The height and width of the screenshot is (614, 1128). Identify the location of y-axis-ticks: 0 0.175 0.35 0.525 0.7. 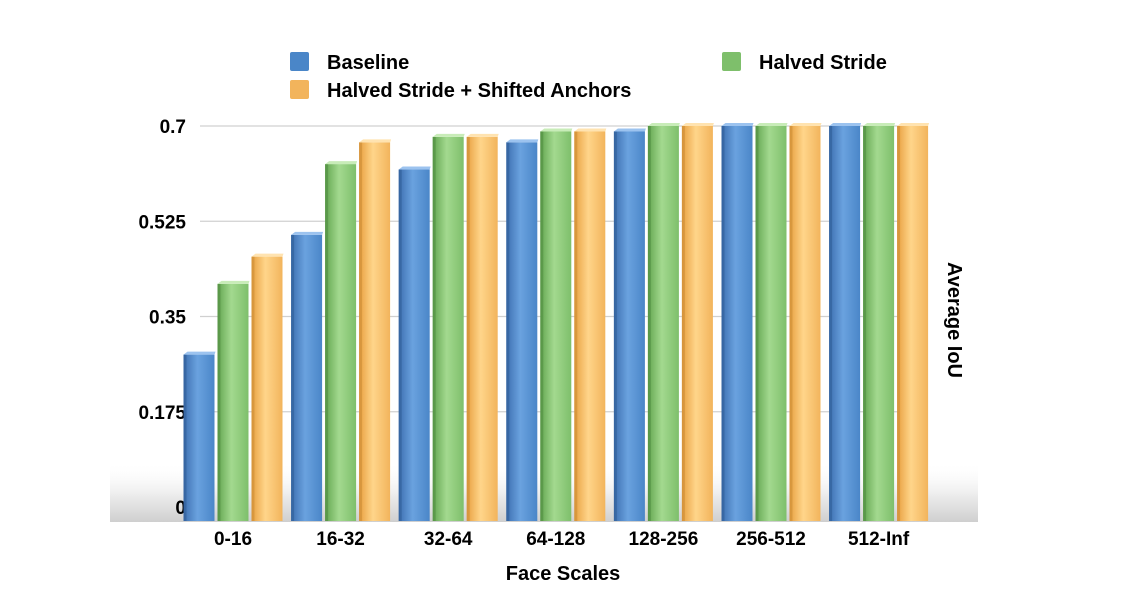
(162, 318).